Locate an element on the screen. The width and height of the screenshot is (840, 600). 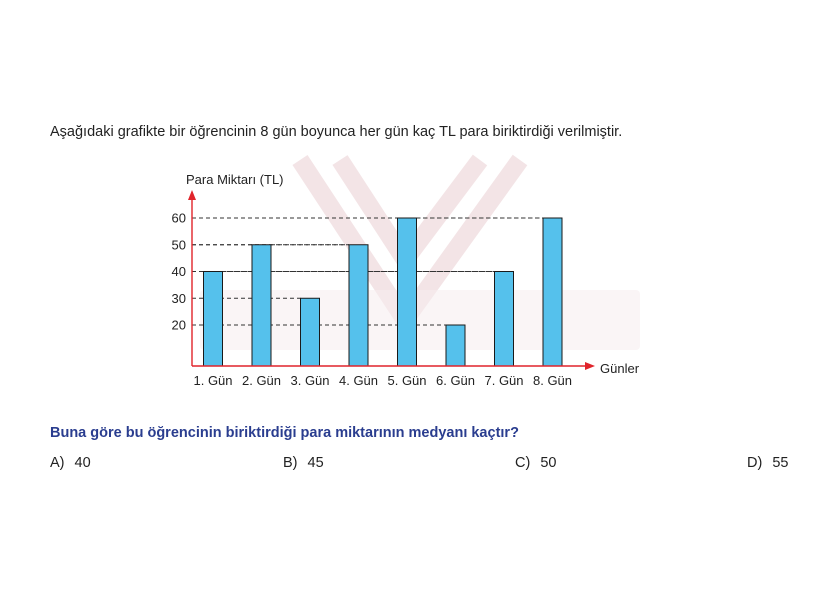
y-tick-label: 40 is located at coordinates (179, 271).